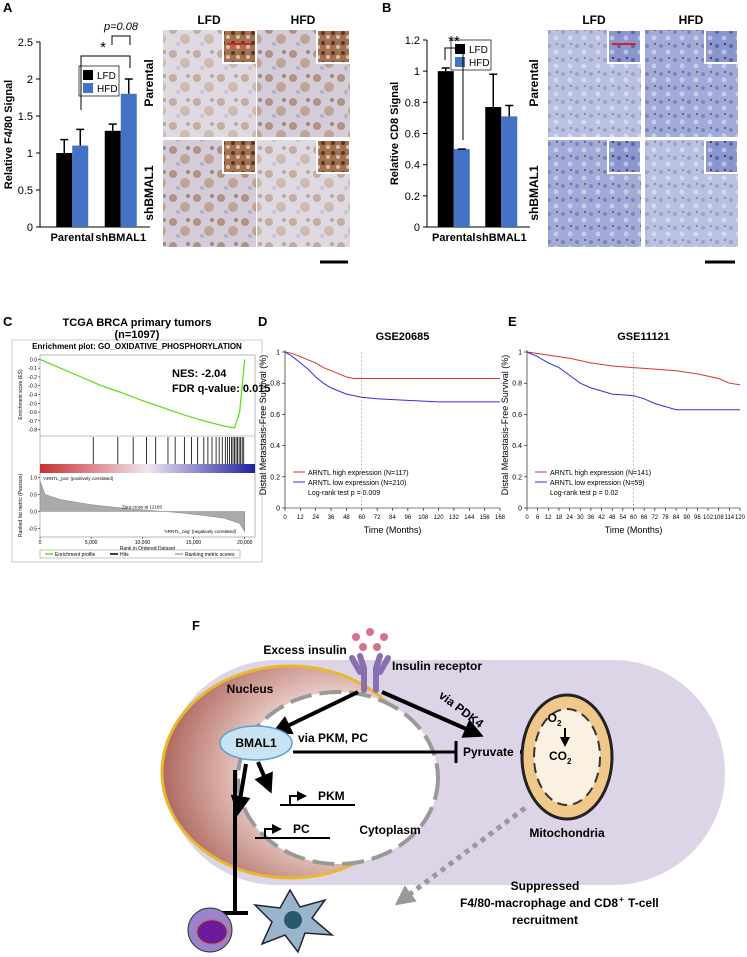 Image resolution: width=747 pixels, height=957 pixels. I want to click on y-tick-label: 1.0, so click(33, 478).